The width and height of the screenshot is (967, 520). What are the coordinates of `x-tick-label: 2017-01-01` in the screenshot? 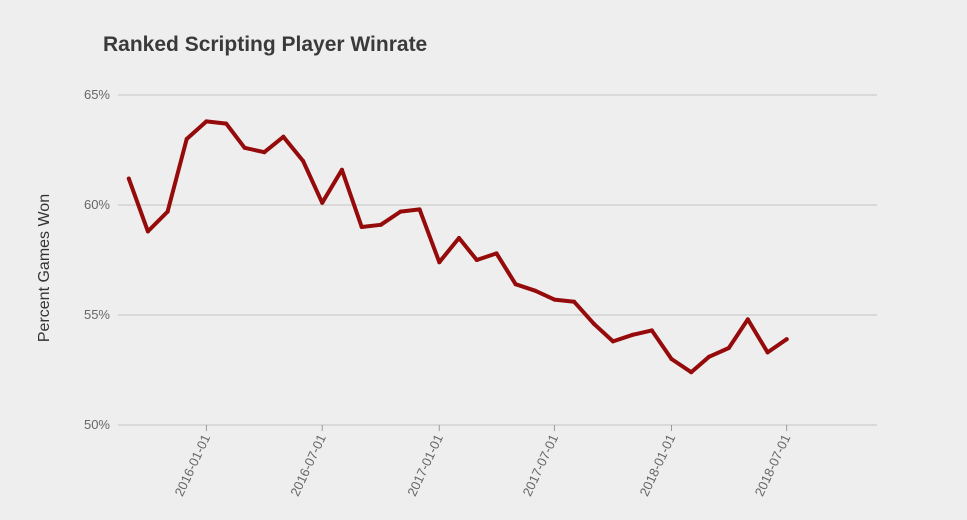 It's located at (425, 465).